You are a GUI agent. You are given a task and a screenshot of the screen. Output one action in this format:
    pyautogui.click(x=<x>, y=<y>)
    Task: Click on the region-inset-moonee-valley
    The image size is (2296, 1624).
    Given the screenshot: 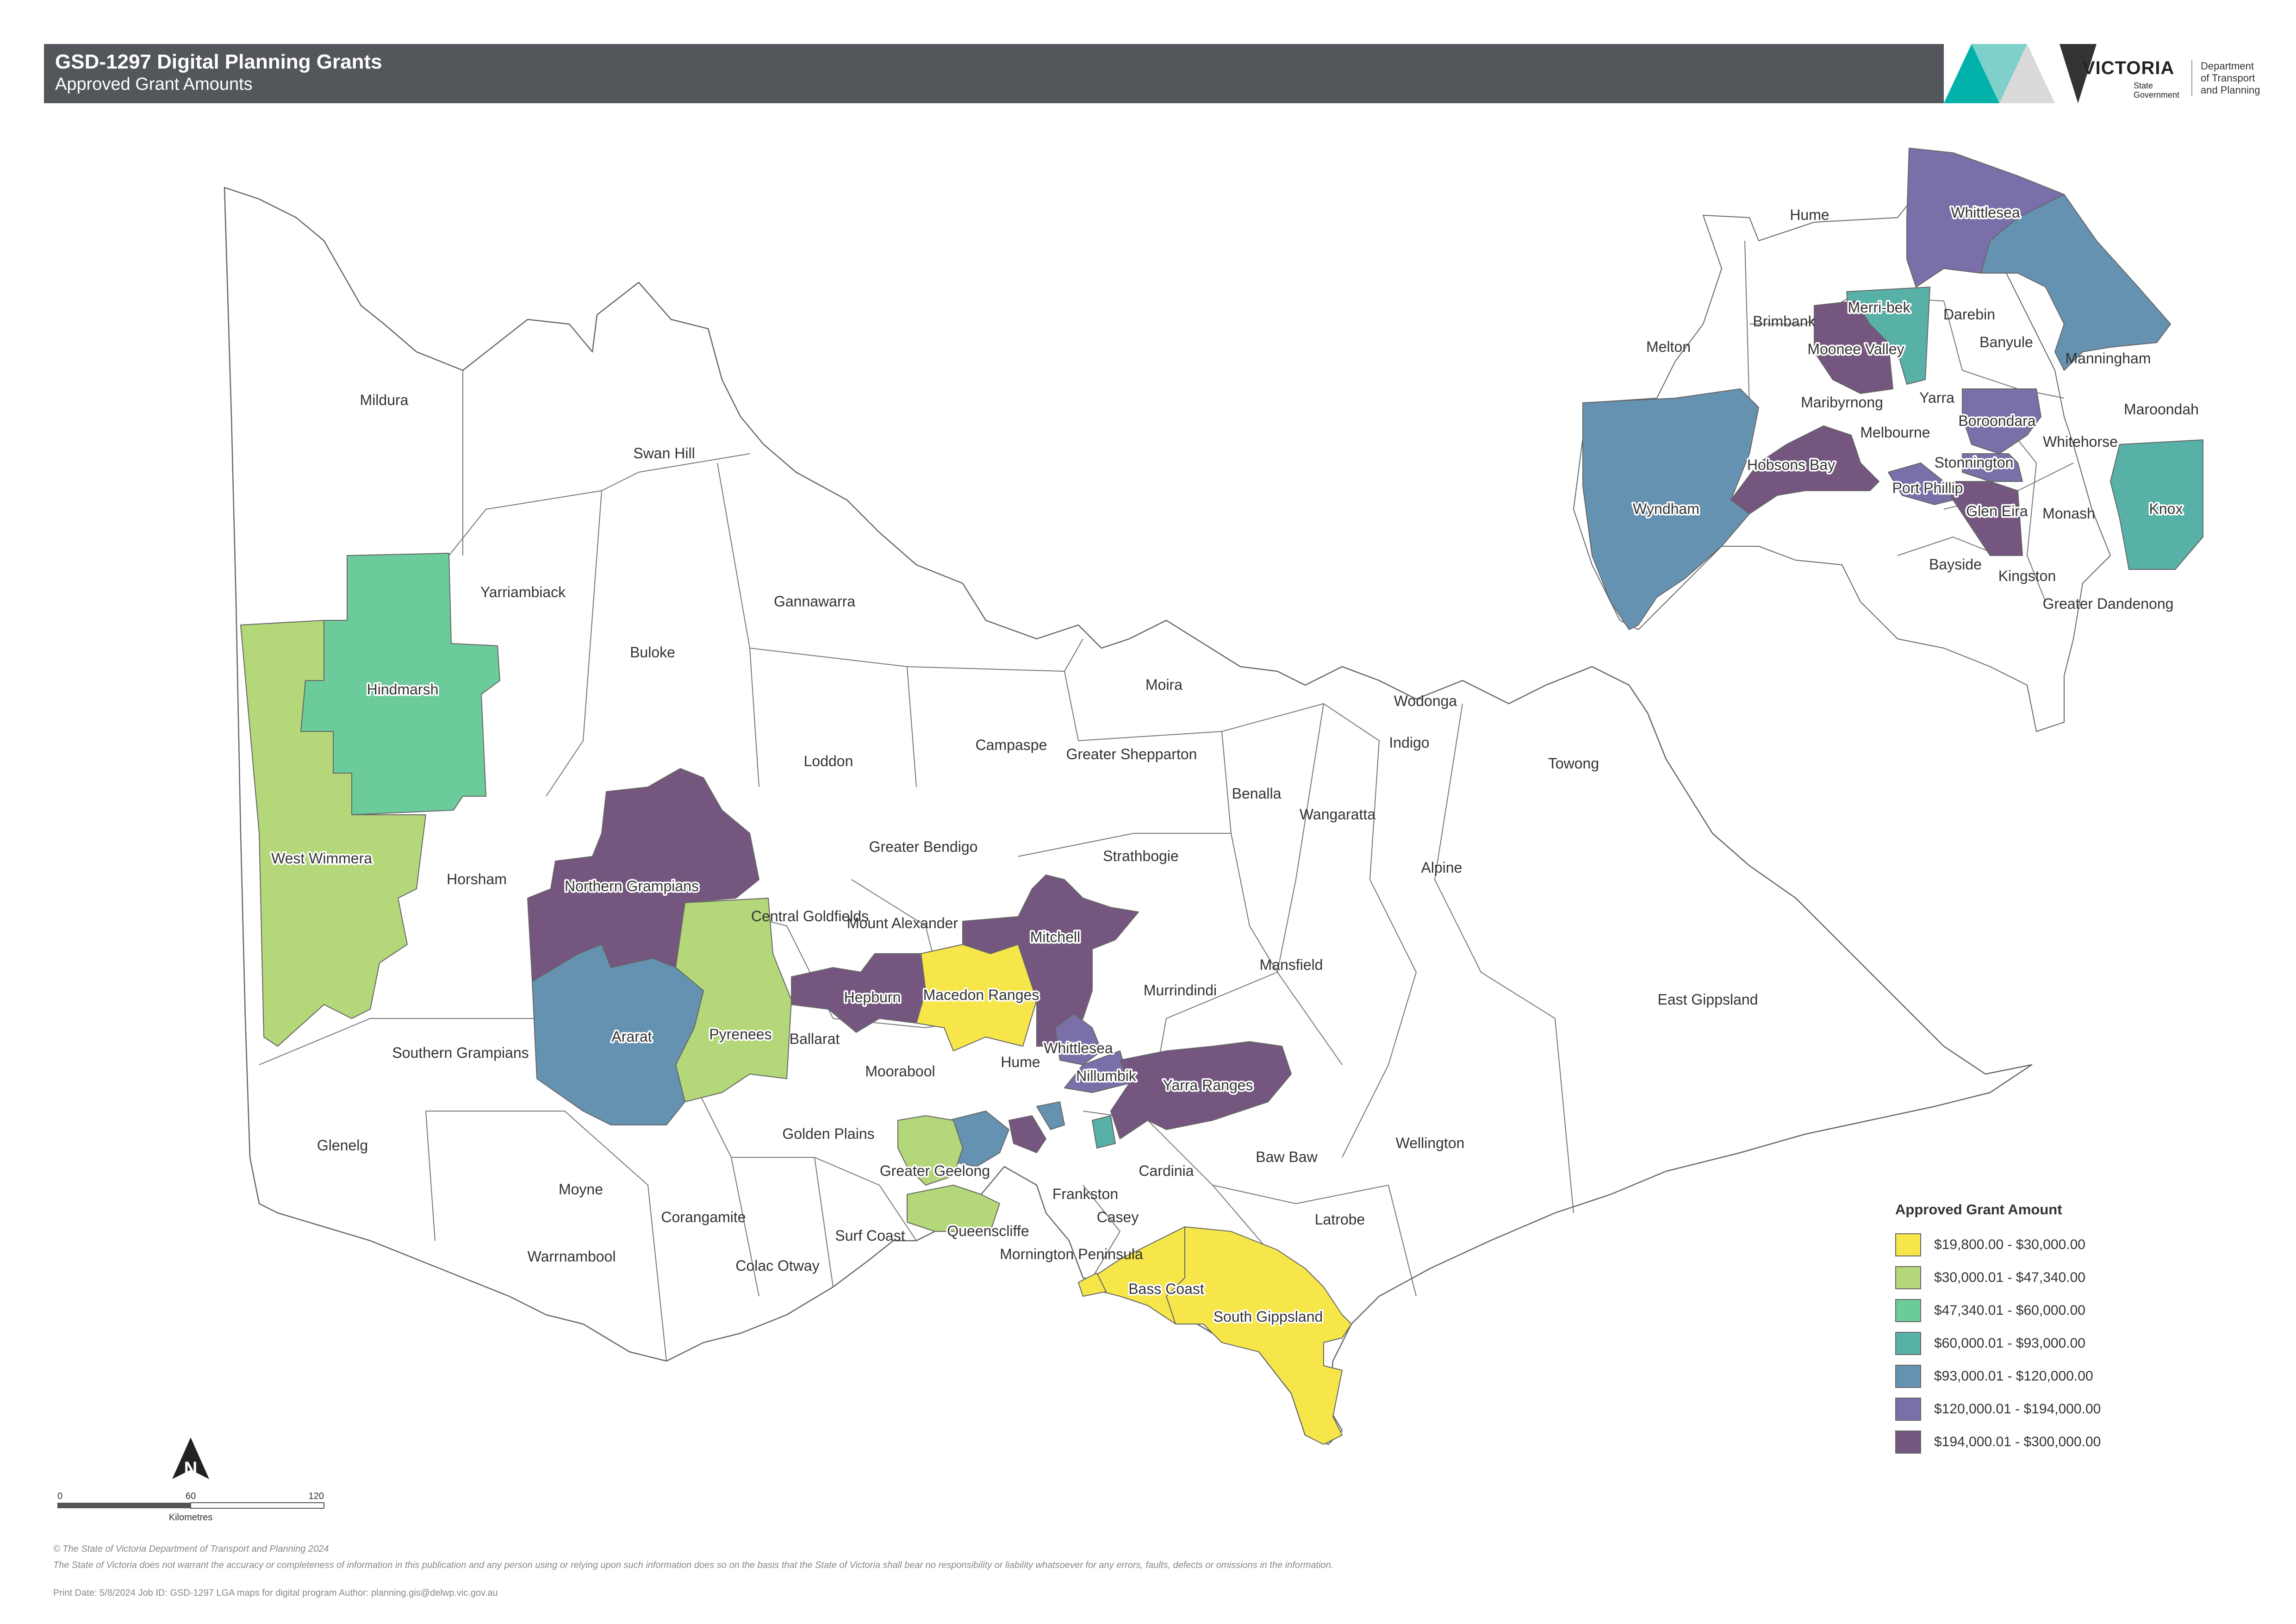 What is the action you would take?
    pyautogui.click(x=1853, y=347)
    